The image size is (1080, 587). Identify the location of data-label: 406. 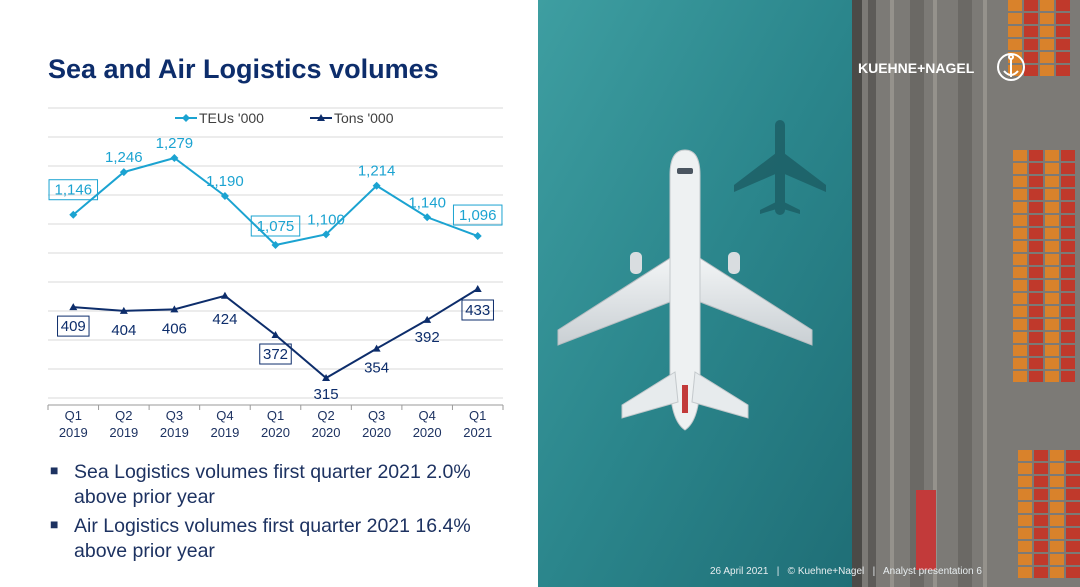
(174, 328).